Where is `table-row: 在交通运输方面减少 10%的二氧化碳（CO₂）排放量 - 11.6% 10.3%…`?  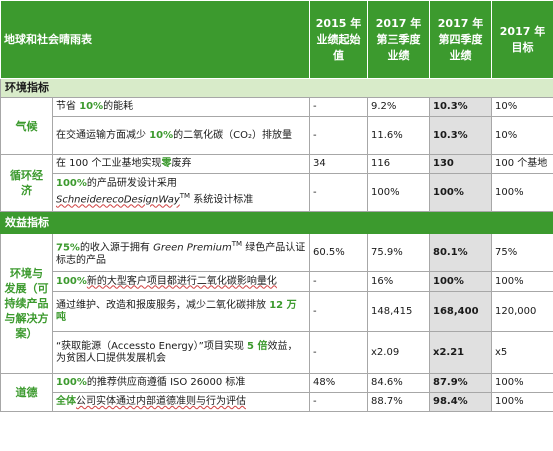 table-row: 在交通运输方面减少 10%的二氧化碳（CO₂）排放量 - 11.6% 10.3%… is located at coordinates (277, 135).